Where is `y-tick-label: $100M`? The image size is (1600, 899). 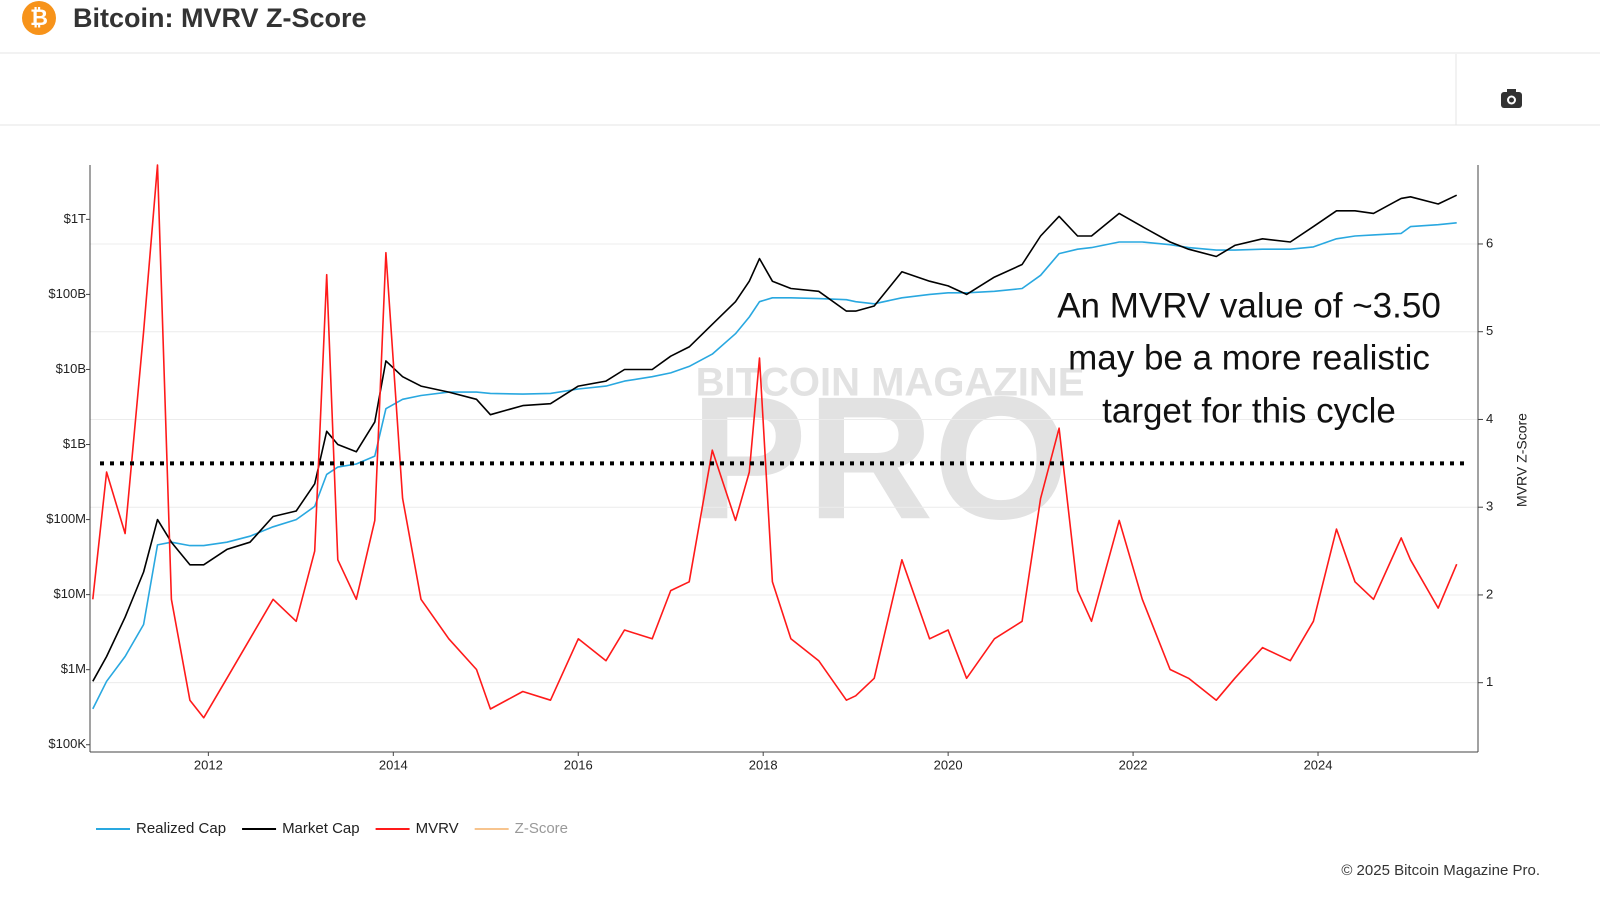
y-tick-label: $100M is located at coordinates (66, 518).